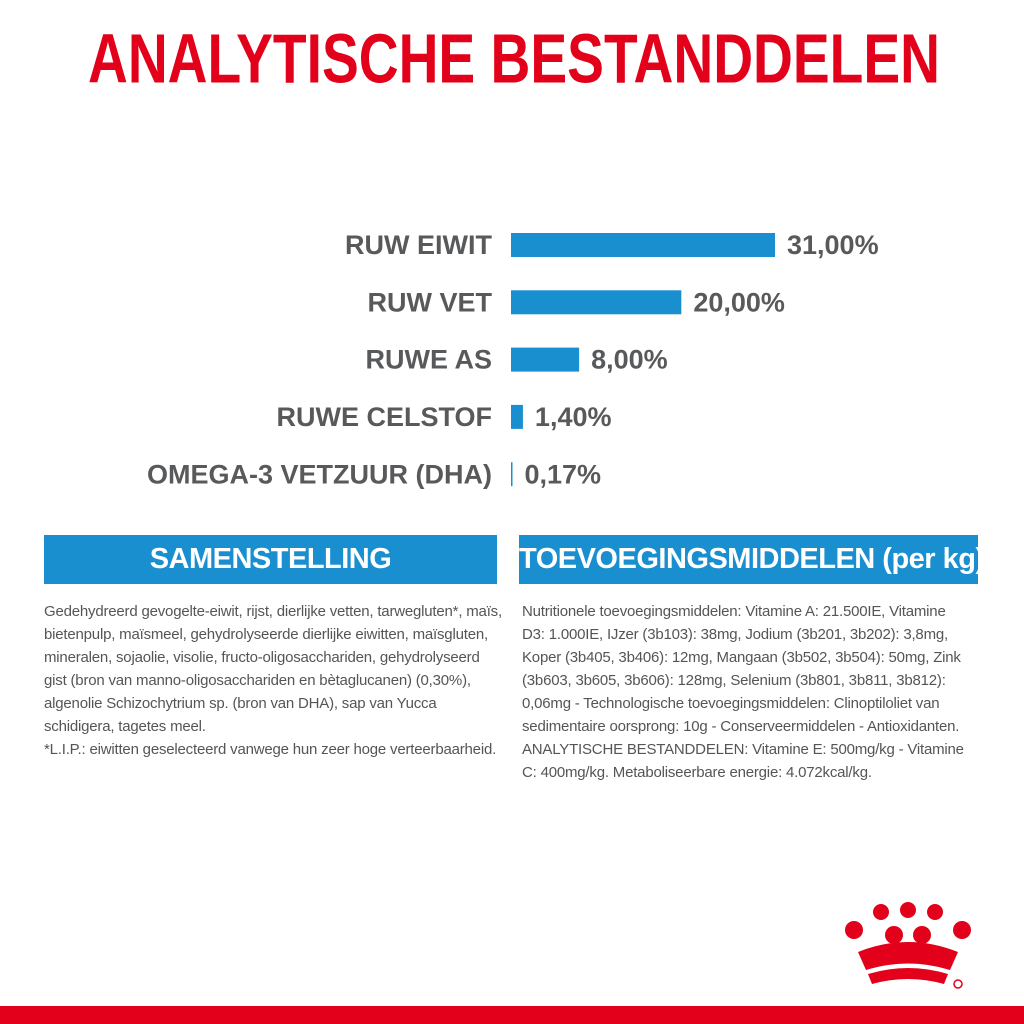  Describe the element at coordinates (514, 58) in the screenshot. I see `chart-title: ANALYTISCHE BESTANDDELEN` at that location.